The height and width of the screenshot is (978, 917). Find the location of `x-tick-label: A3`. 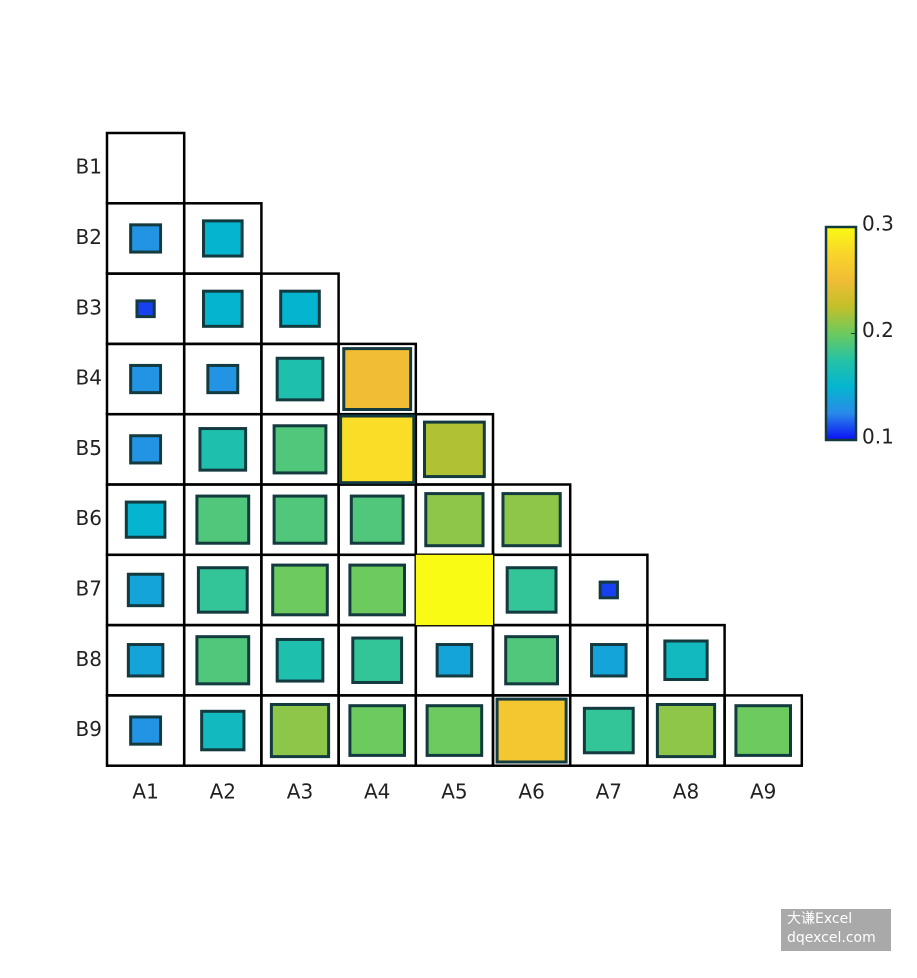

x-tick-label: A3 is located at coordinates (300, 792).